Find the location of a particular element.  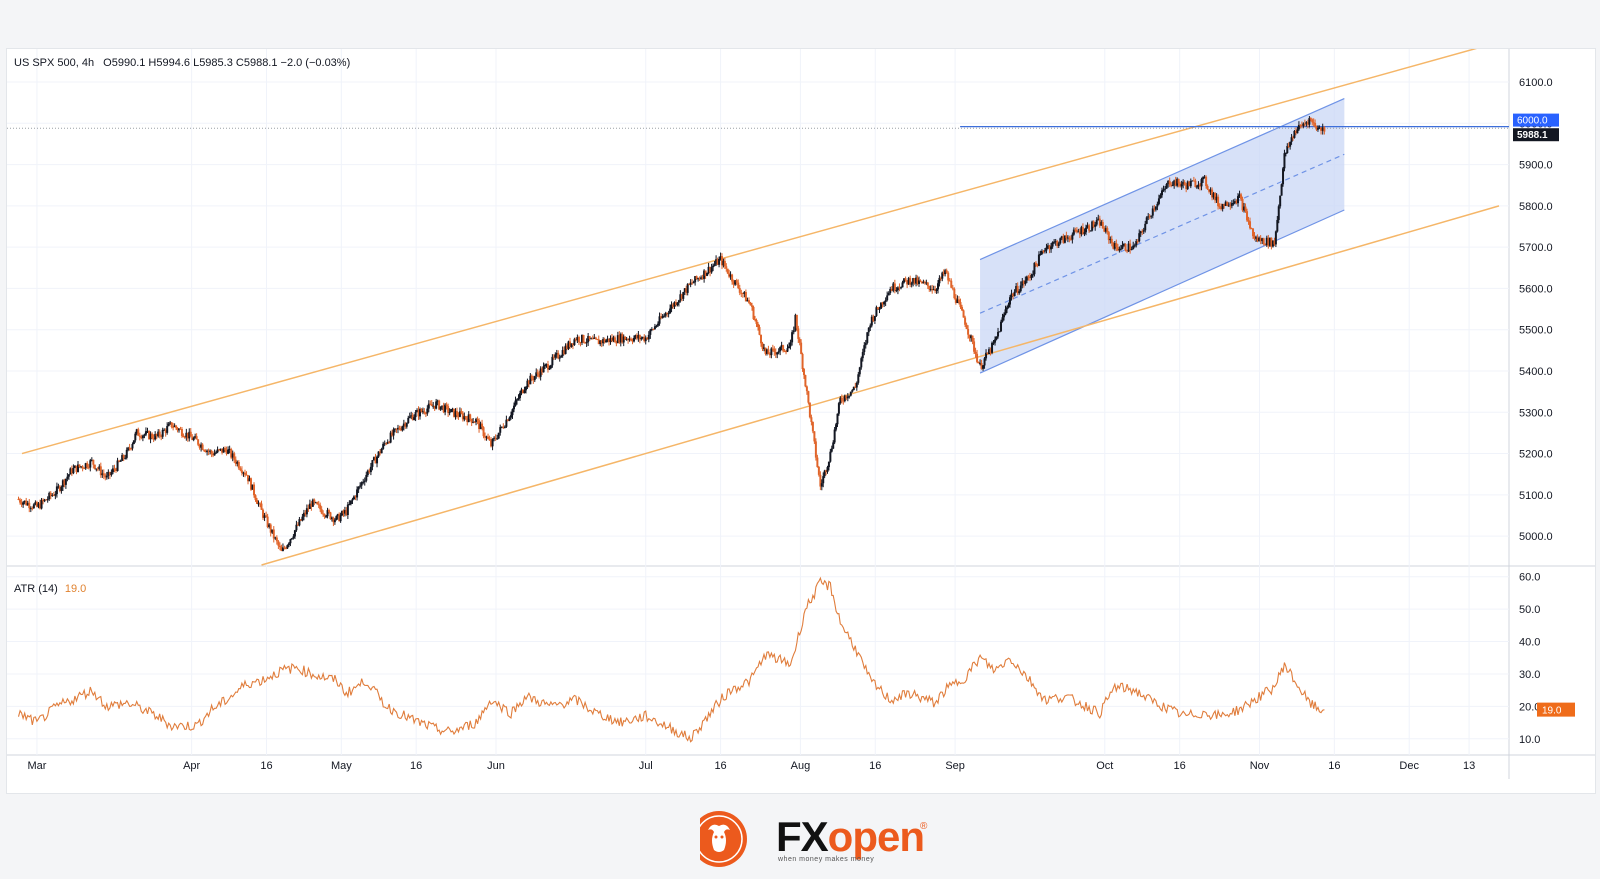

regression-channel-mid is located at coordinates (1162, 233).